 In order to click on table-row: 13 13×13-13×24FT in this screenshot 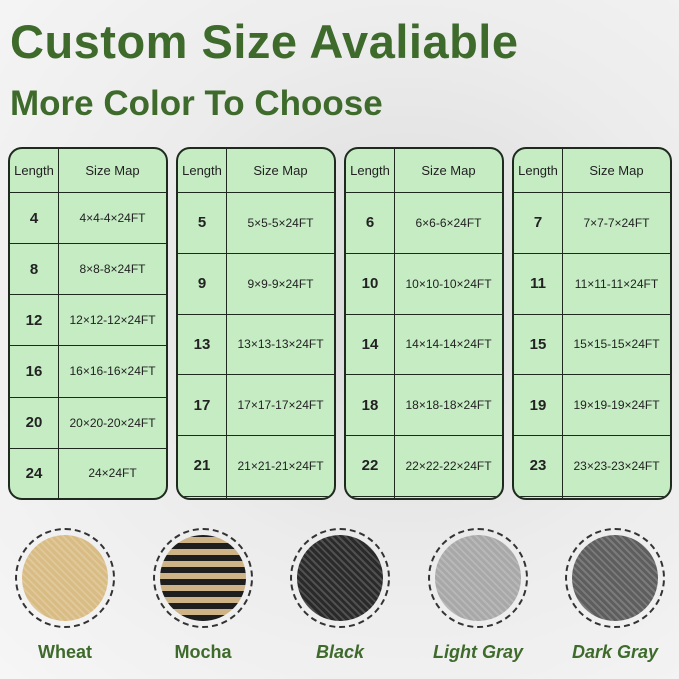, I will do `click(256, 344)`.